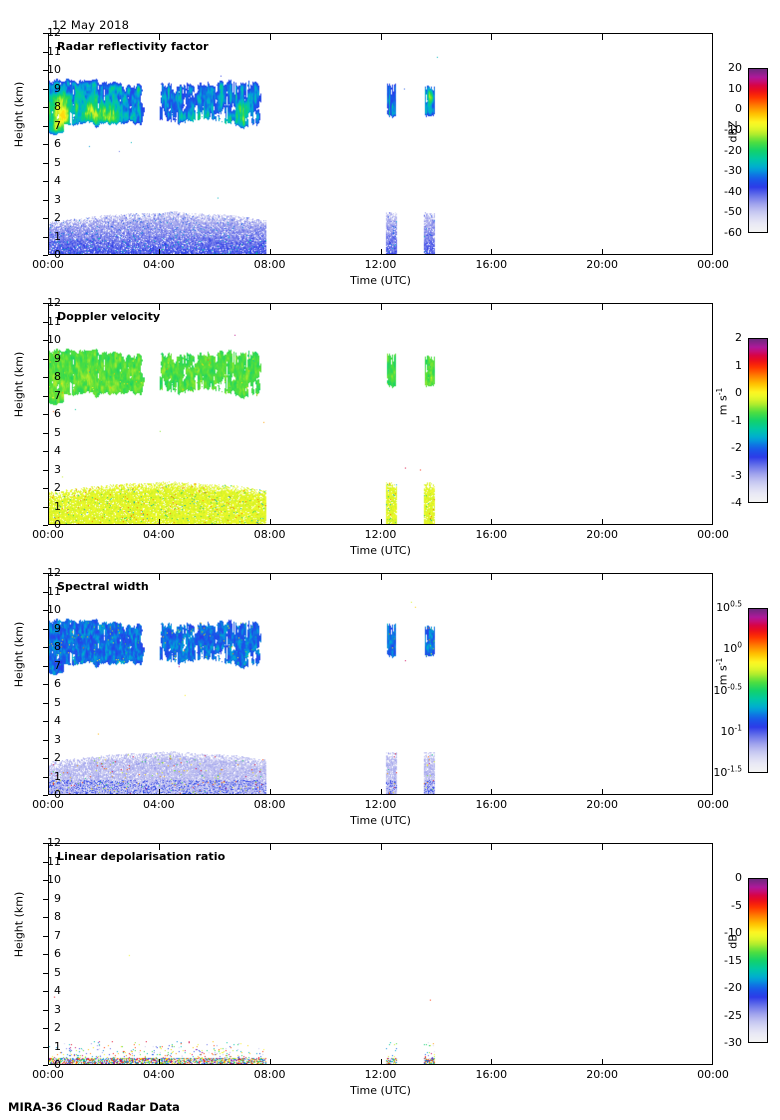  What do you see at coordinates (758, 150) in the screenshot?
I see `colorbar-reflectivity` at bounding box center [758, 150].